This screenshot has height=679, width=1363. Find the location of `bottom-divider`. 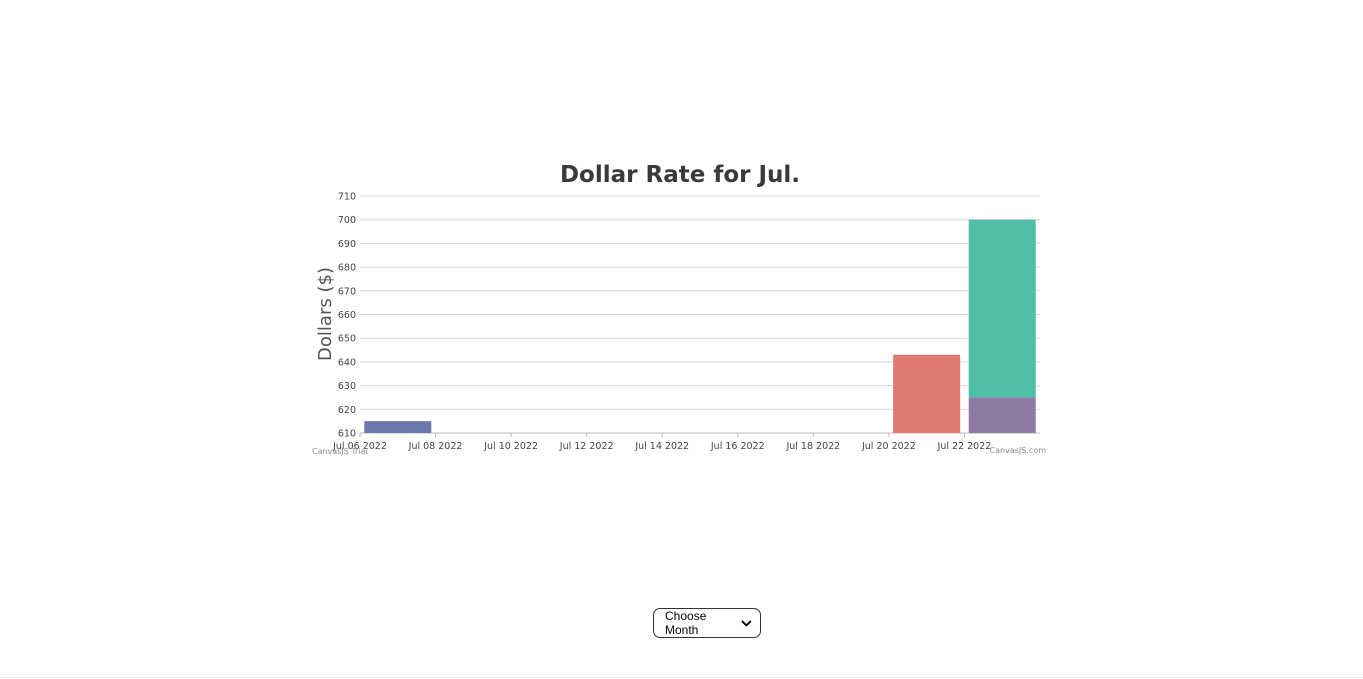

bottom-divider is located at coordinates (681, 677).